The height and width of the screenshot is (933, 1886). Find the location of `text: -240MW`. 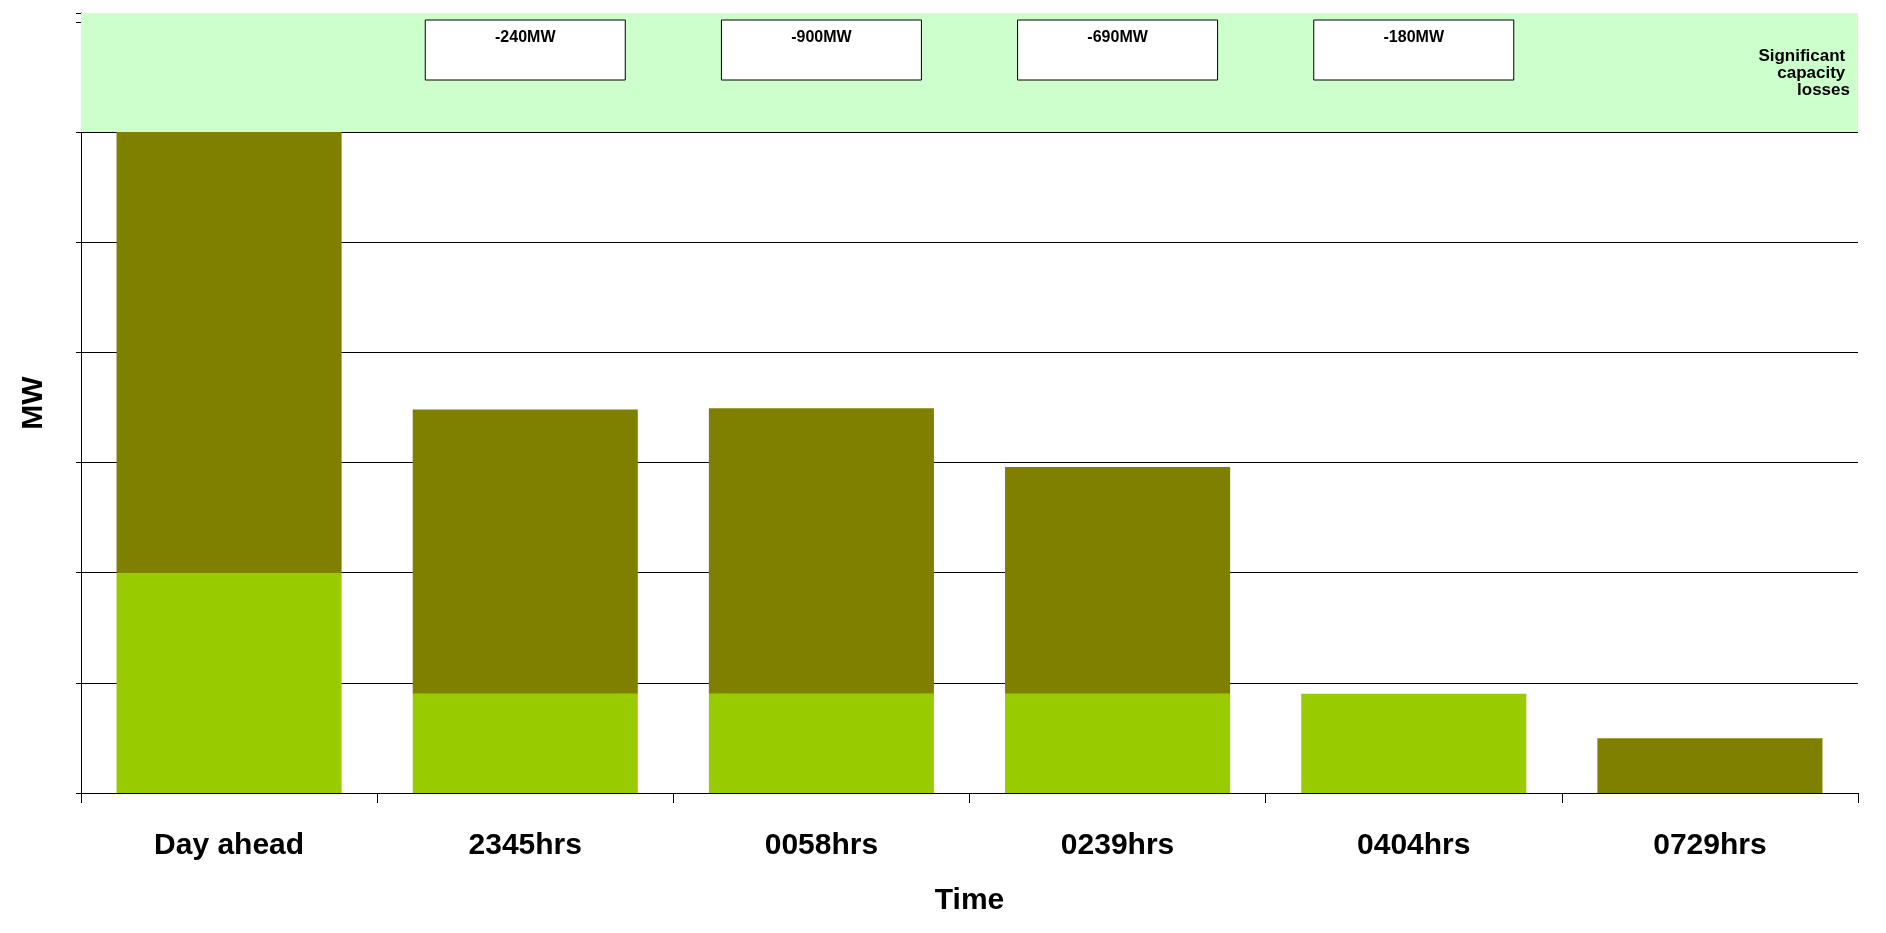

text: -240MW is located at coordinates (526, 36).